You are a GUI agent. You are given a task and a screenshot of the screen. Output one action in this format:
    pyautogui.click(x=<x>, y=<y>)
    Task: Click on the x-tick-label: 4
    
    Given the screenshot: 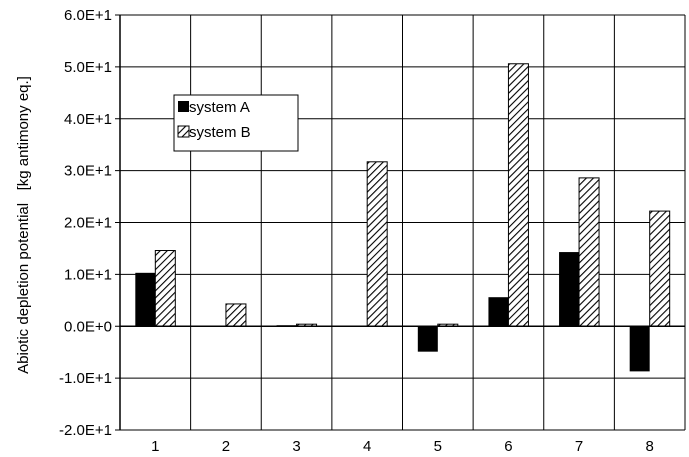 What is the action you would take?
    pyautogui.click(x=367, y=446)
    